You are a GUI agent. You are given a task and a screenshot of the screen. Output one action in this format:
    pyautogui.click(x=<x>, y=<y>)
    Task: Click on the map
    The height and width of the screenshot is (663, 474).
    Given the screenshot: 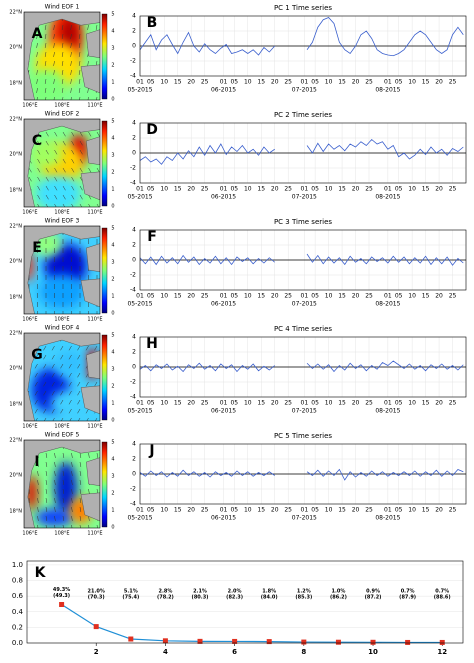 What is the action you would take?
    pyautogui.click(x=62, y=270)
    